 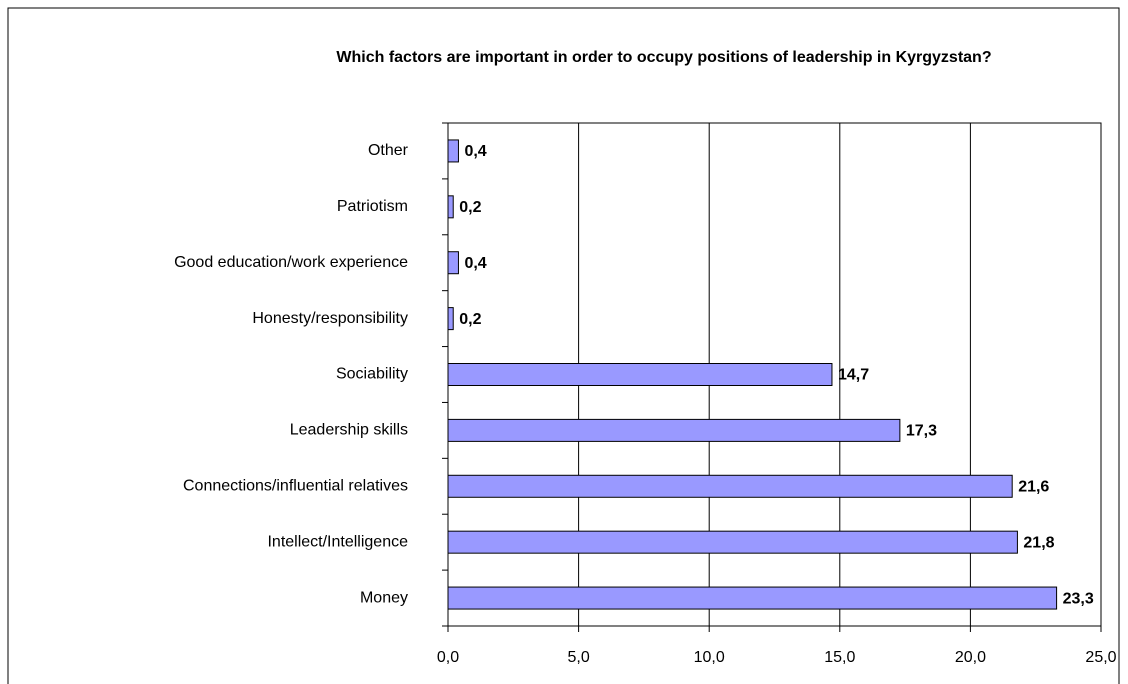 I want to click on x-tick-label: 10,0, so click(x=709, y=657).